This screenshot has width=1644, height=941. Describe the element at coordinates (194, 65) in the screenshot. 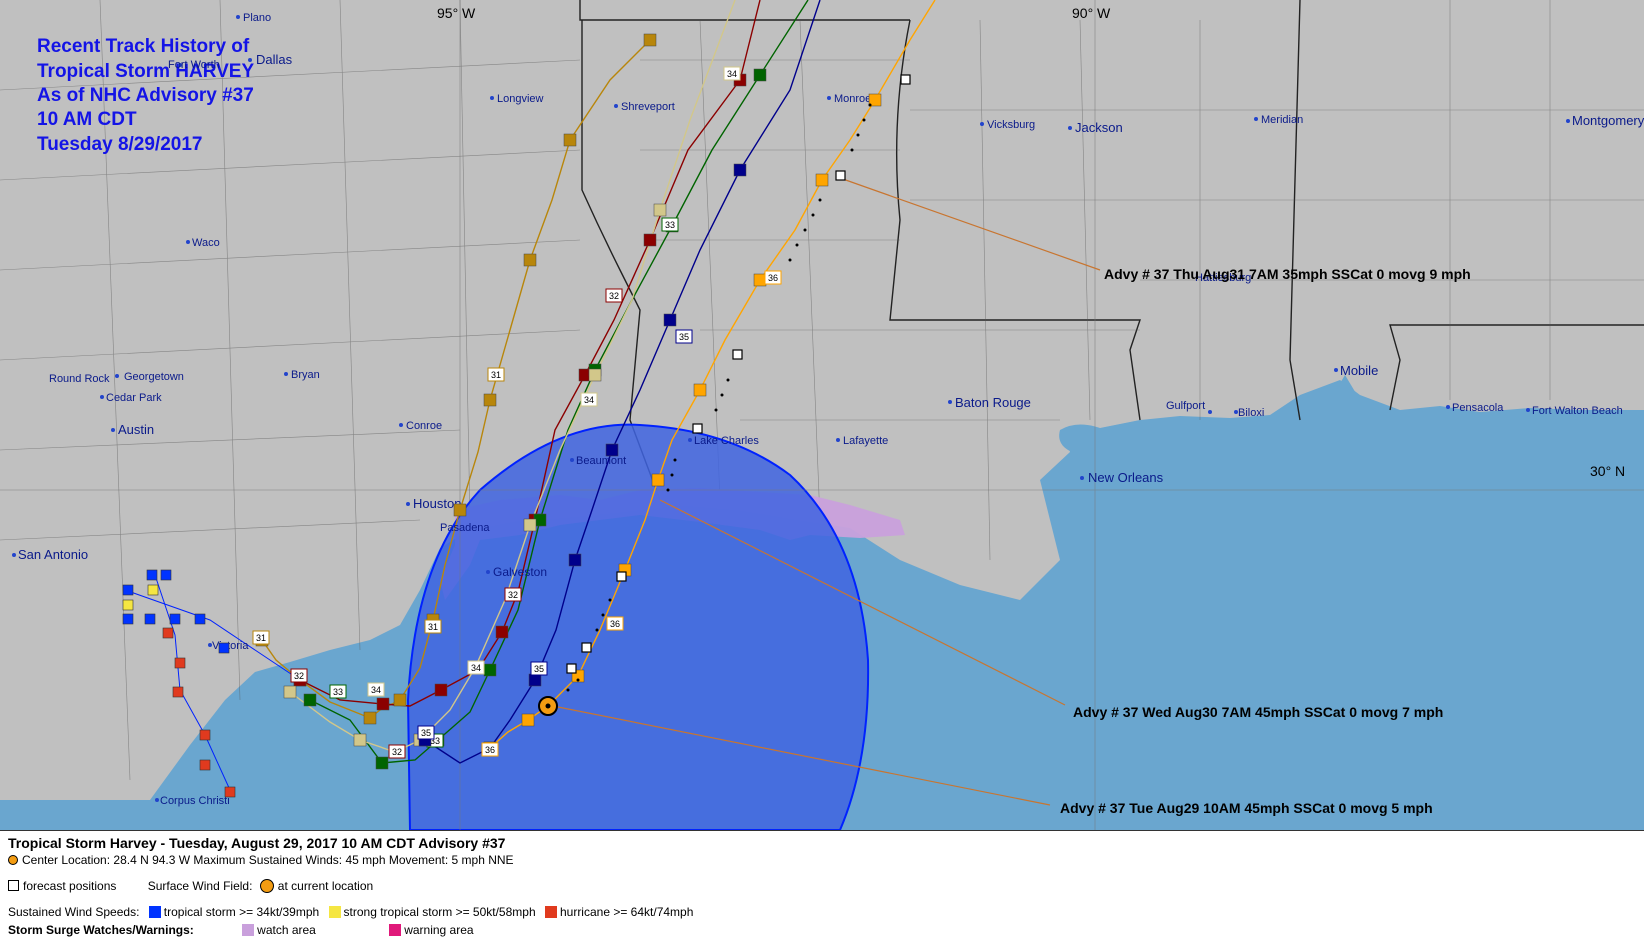

I see `city-label: Fort Worth` at that location.